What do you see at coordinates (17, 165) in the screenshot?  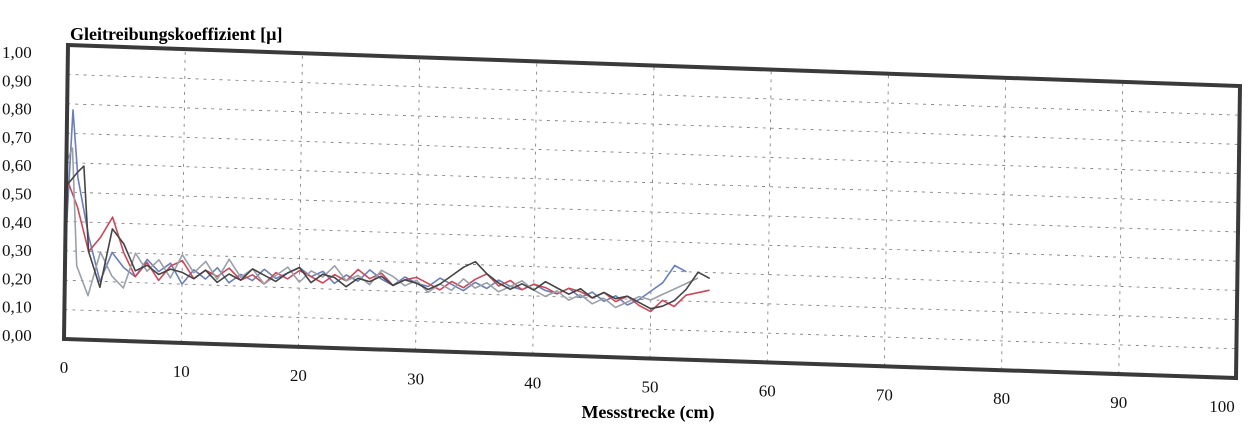 I see `y-tick-label: 0,60` at bounding box center [17, 165].